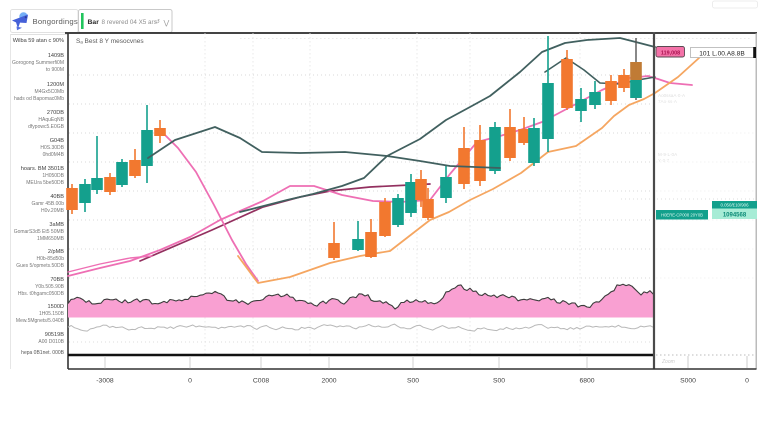 The width and height of the screenshot is (760, 426). I want to click on svg-text: to 900M, so click(55, 70).